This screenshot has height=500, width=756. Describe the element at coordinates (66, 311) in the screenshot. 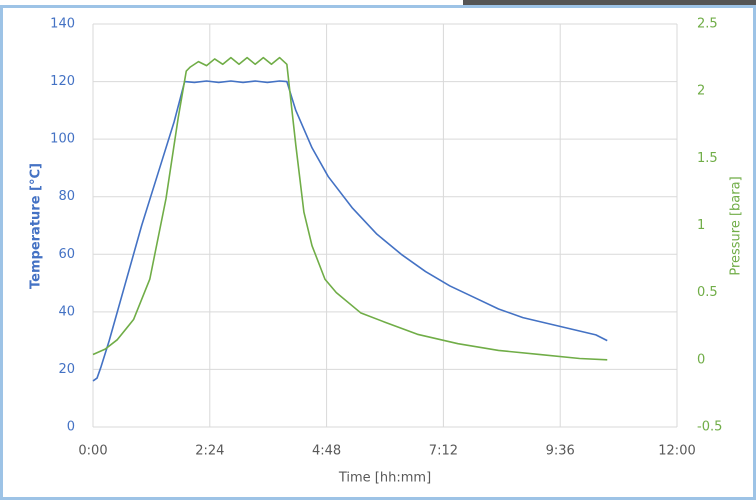

I see `y-tick-label: 40` at that location.